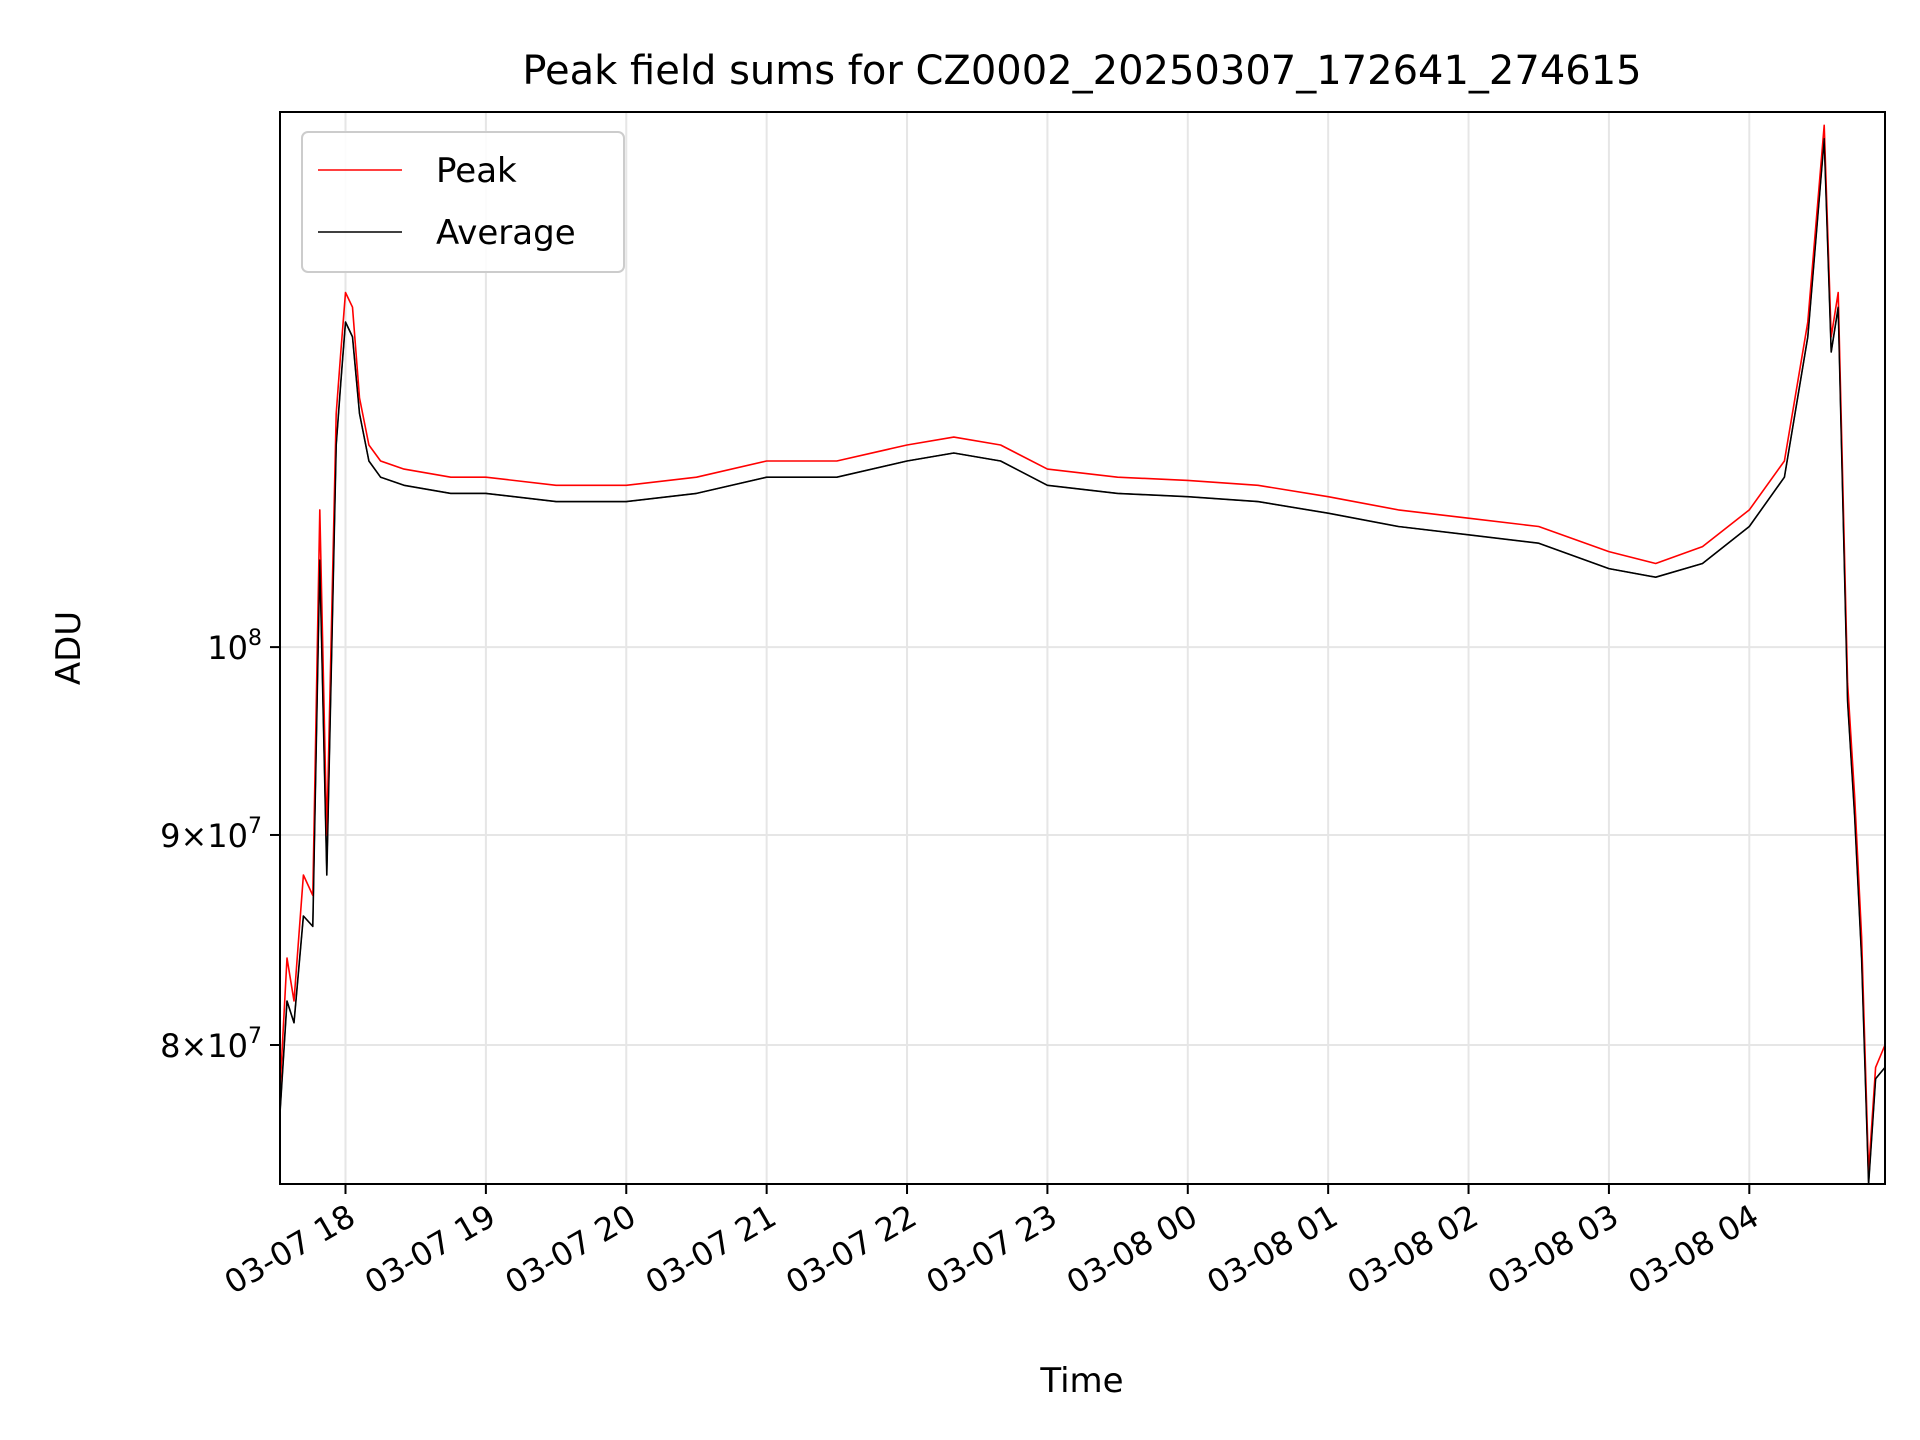 The image size is (1920, 1440). Describe the element at coordinates (227, 648) in the screenshot. I see `y-tick-label-base: 10` at that location.